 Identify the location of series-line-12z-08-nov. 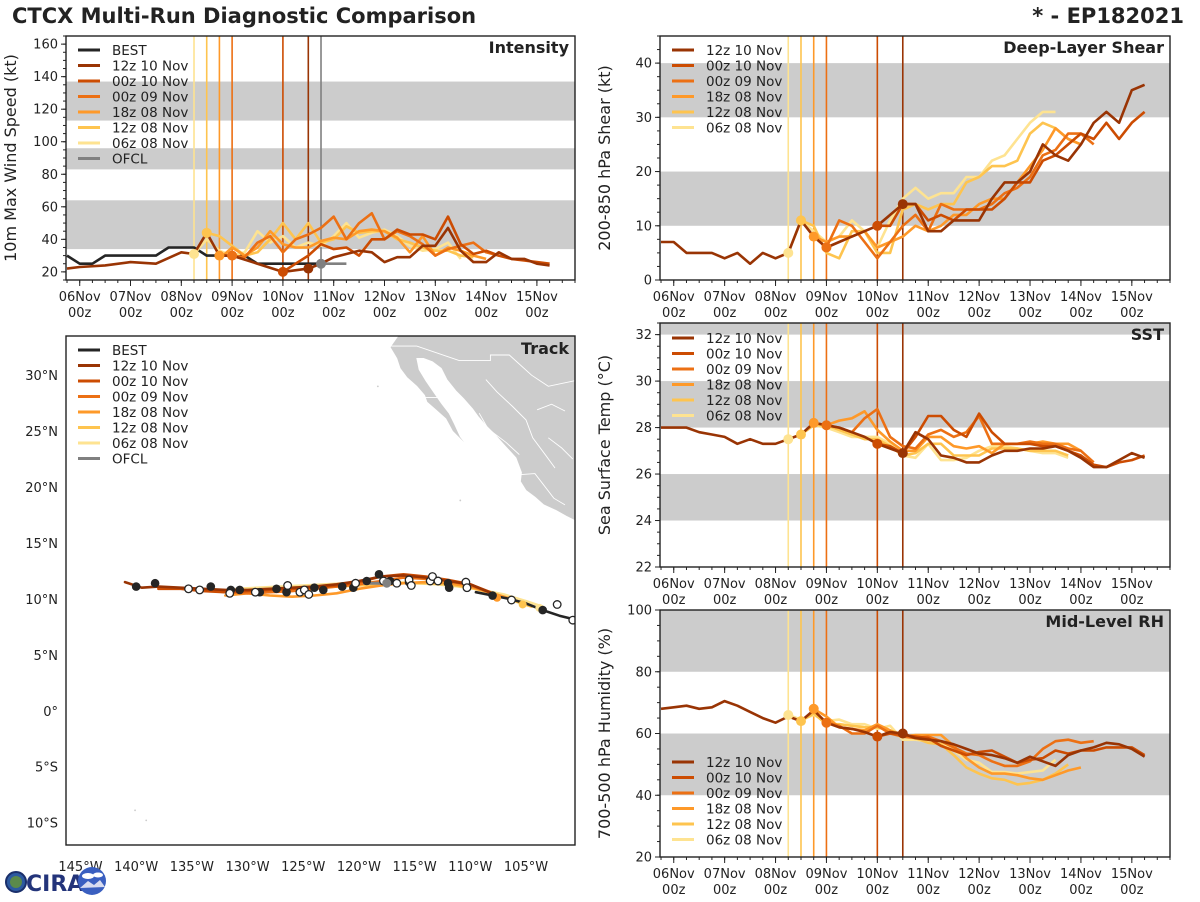
(934, 749).